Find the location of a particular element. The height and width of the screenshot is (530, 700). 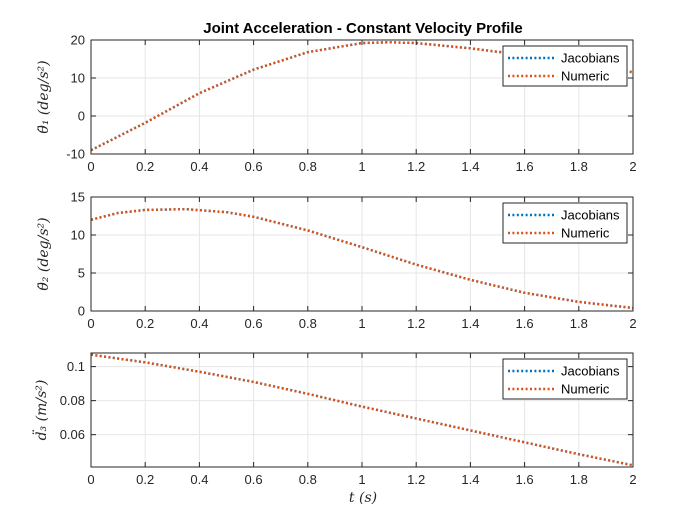

y-tick-label: 5 is located at coordinates (81, 273).